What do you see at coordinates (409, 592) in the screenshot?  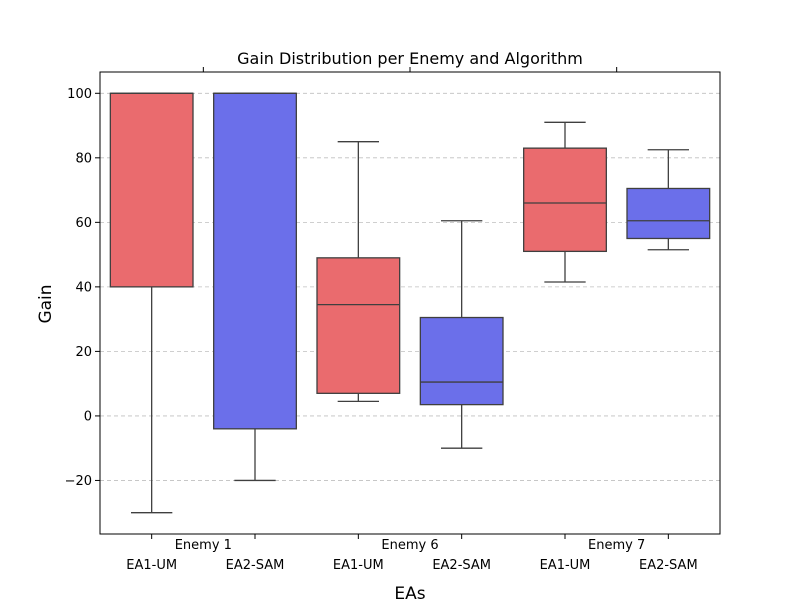 I see `x-axis-label: EAs` at bounding box center [409, 592].